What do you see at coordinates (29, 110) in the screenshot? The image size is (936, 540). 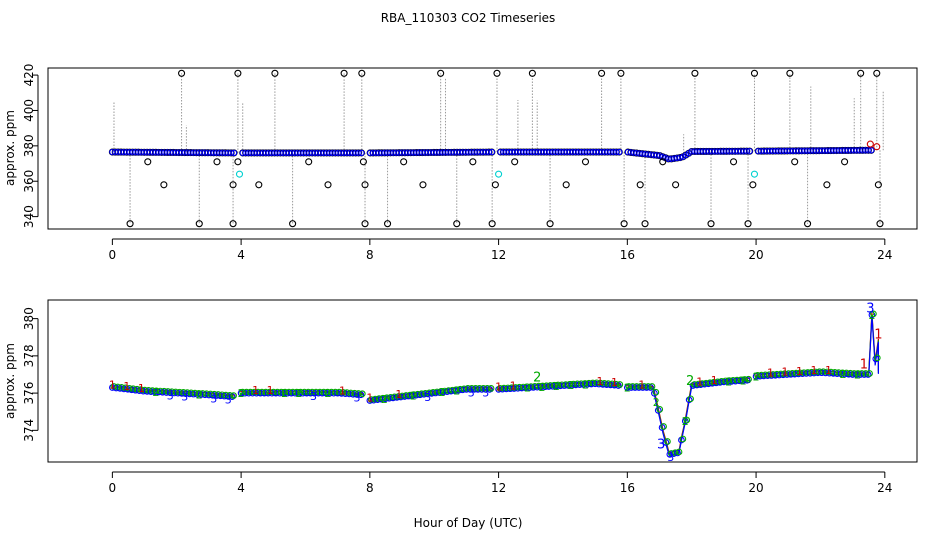 I see `top-y-tick-label: 400` at bounding box center [29, 110].